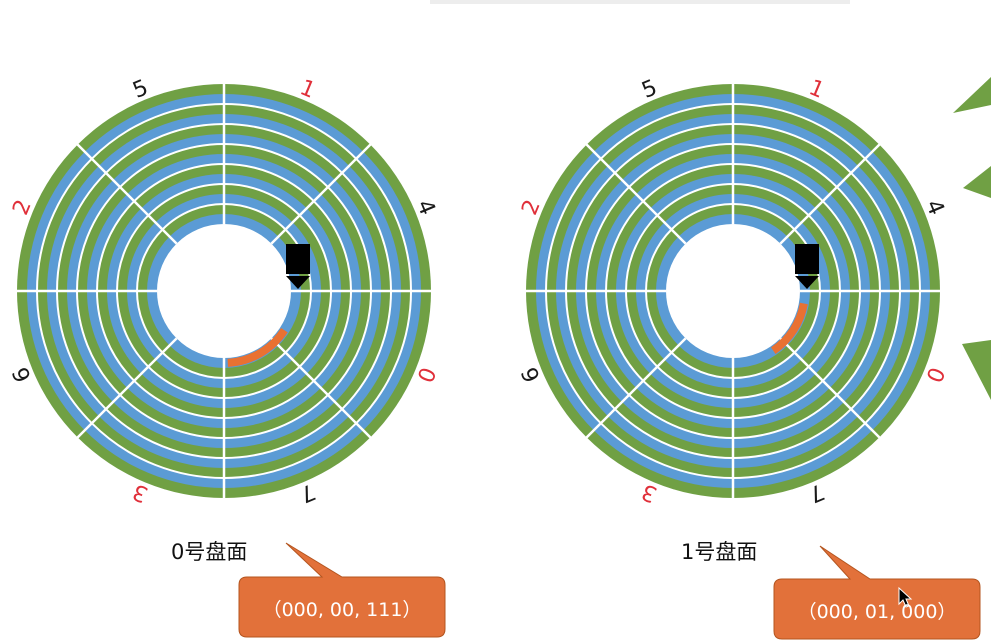 The height and width of the screenshot is (642, 991). I want to click on top-edge-bar, so click(640, 2).